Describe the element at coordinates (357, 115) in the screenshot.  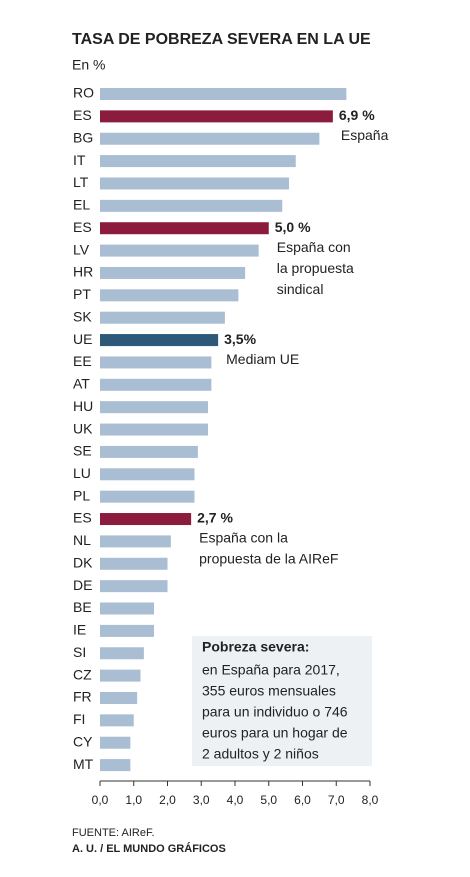
I see `value-label: 6,9 %` at that location.